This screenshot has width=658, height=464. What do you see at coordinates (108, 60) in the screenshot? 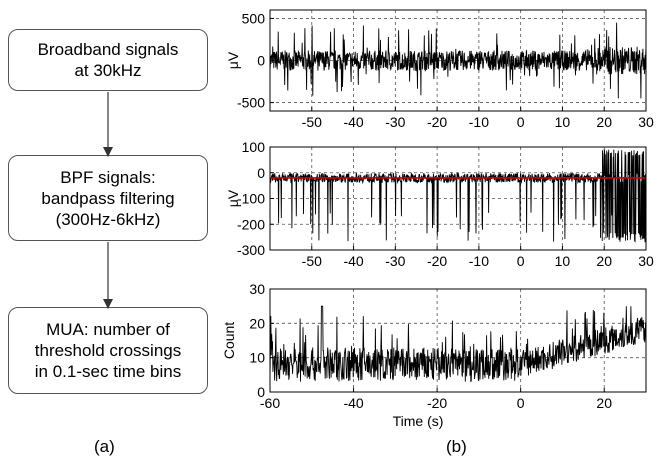
I see `flow-box-broadband: Broadband signals at 30kHz` at bounding box center [108, 60].